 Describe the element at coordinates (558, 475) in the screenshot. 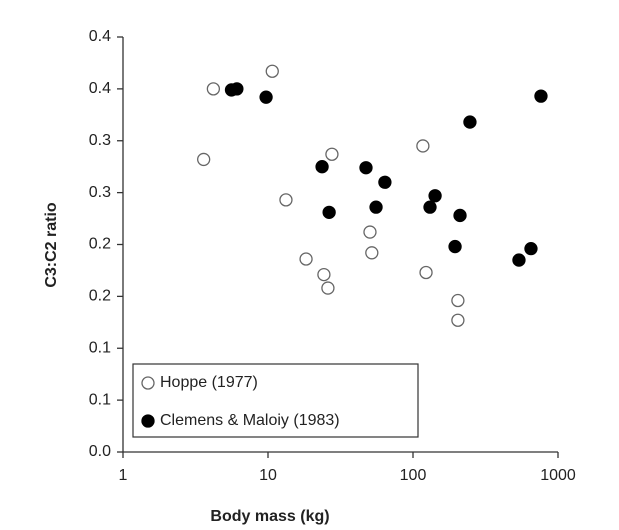

I see `x-tick-label: 1000` at that location.